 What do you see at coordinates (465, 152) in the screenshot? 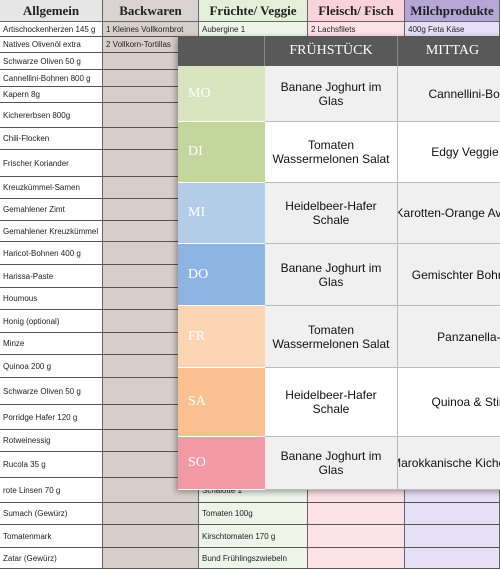
I see `lunch-text: Edgy Veggie Wra` at bounding box center [465, 152].